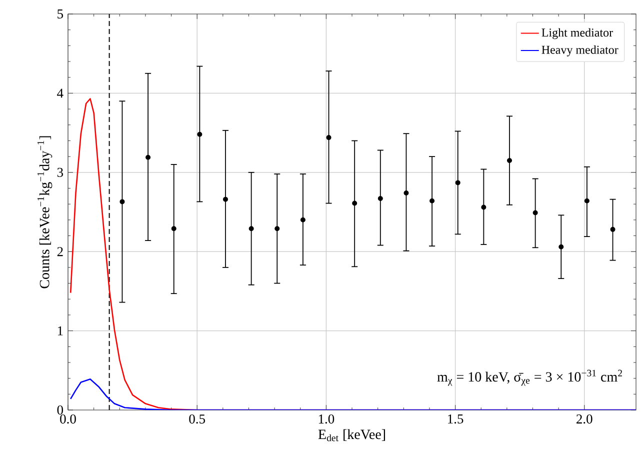  Describe the element at coordinates (580, 50) in the screenshot. I see `legend-label: Heavy mediator` at that location.